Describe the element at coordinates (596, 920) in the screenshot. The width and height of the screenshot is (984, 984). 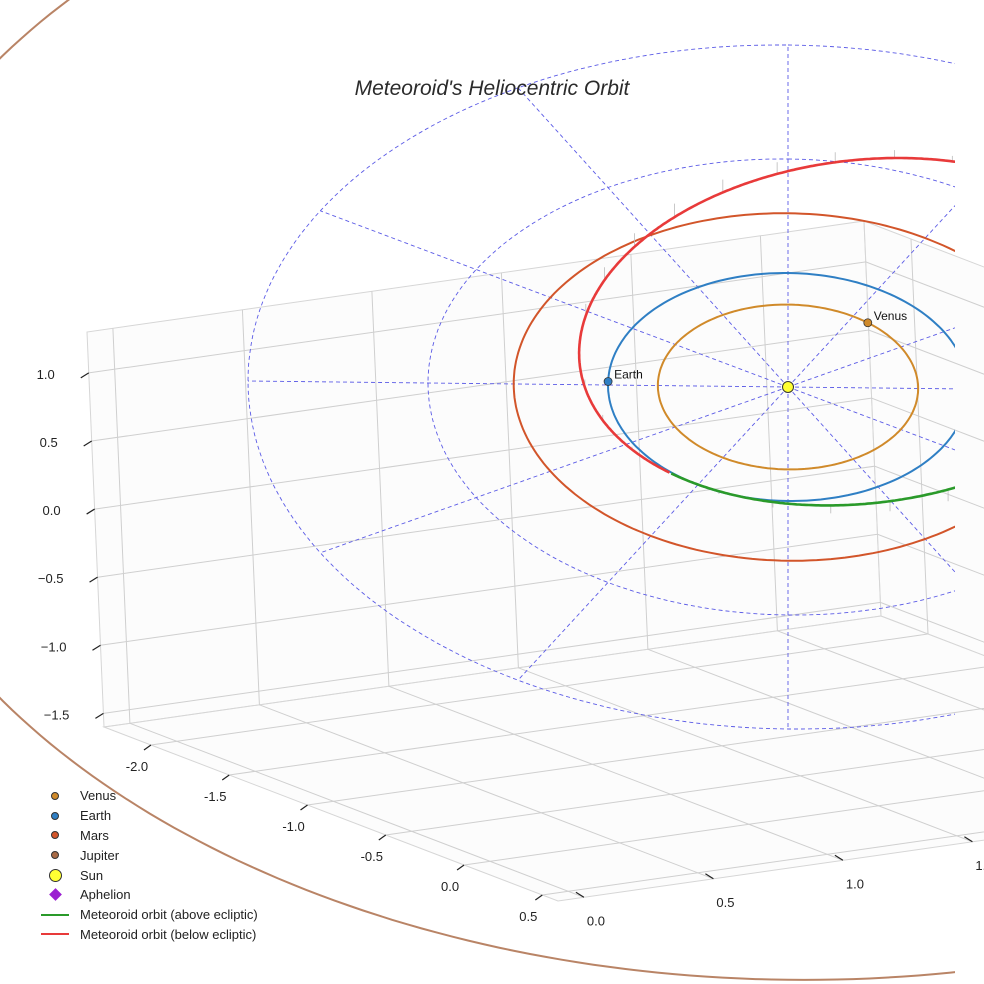
I see `y-tick-label: 0.0` at that location.